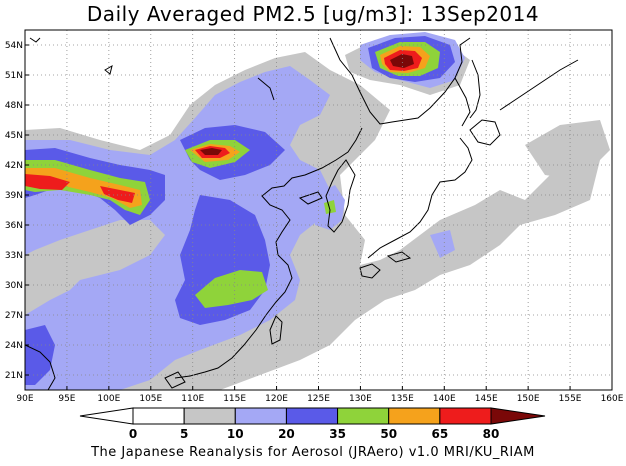 The image size is (626, 466). I want to click on lat-tick-label: 21N, so click(14, 376).